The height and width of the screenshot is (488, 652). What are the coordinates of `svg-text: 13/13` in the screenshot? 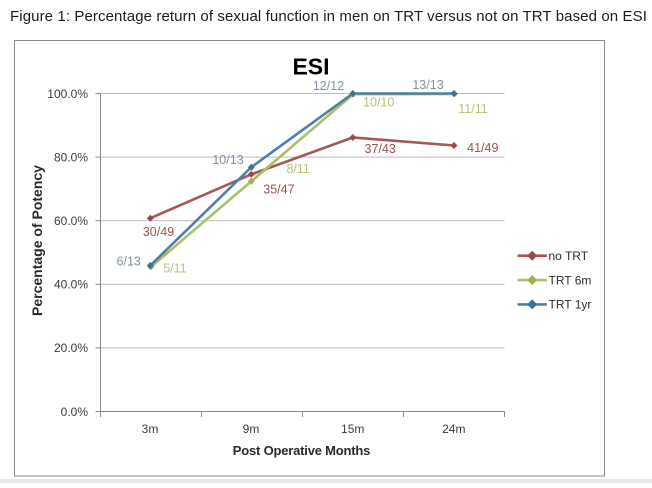 It's located at (427, 85).